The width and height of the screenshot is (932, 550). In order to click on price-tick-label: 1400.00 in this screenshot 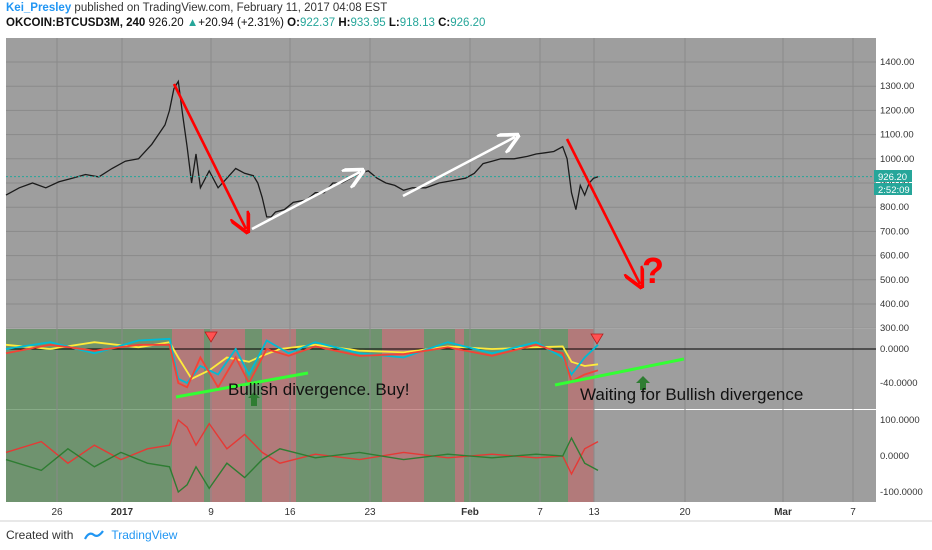, I will do `click(897, 62)`.